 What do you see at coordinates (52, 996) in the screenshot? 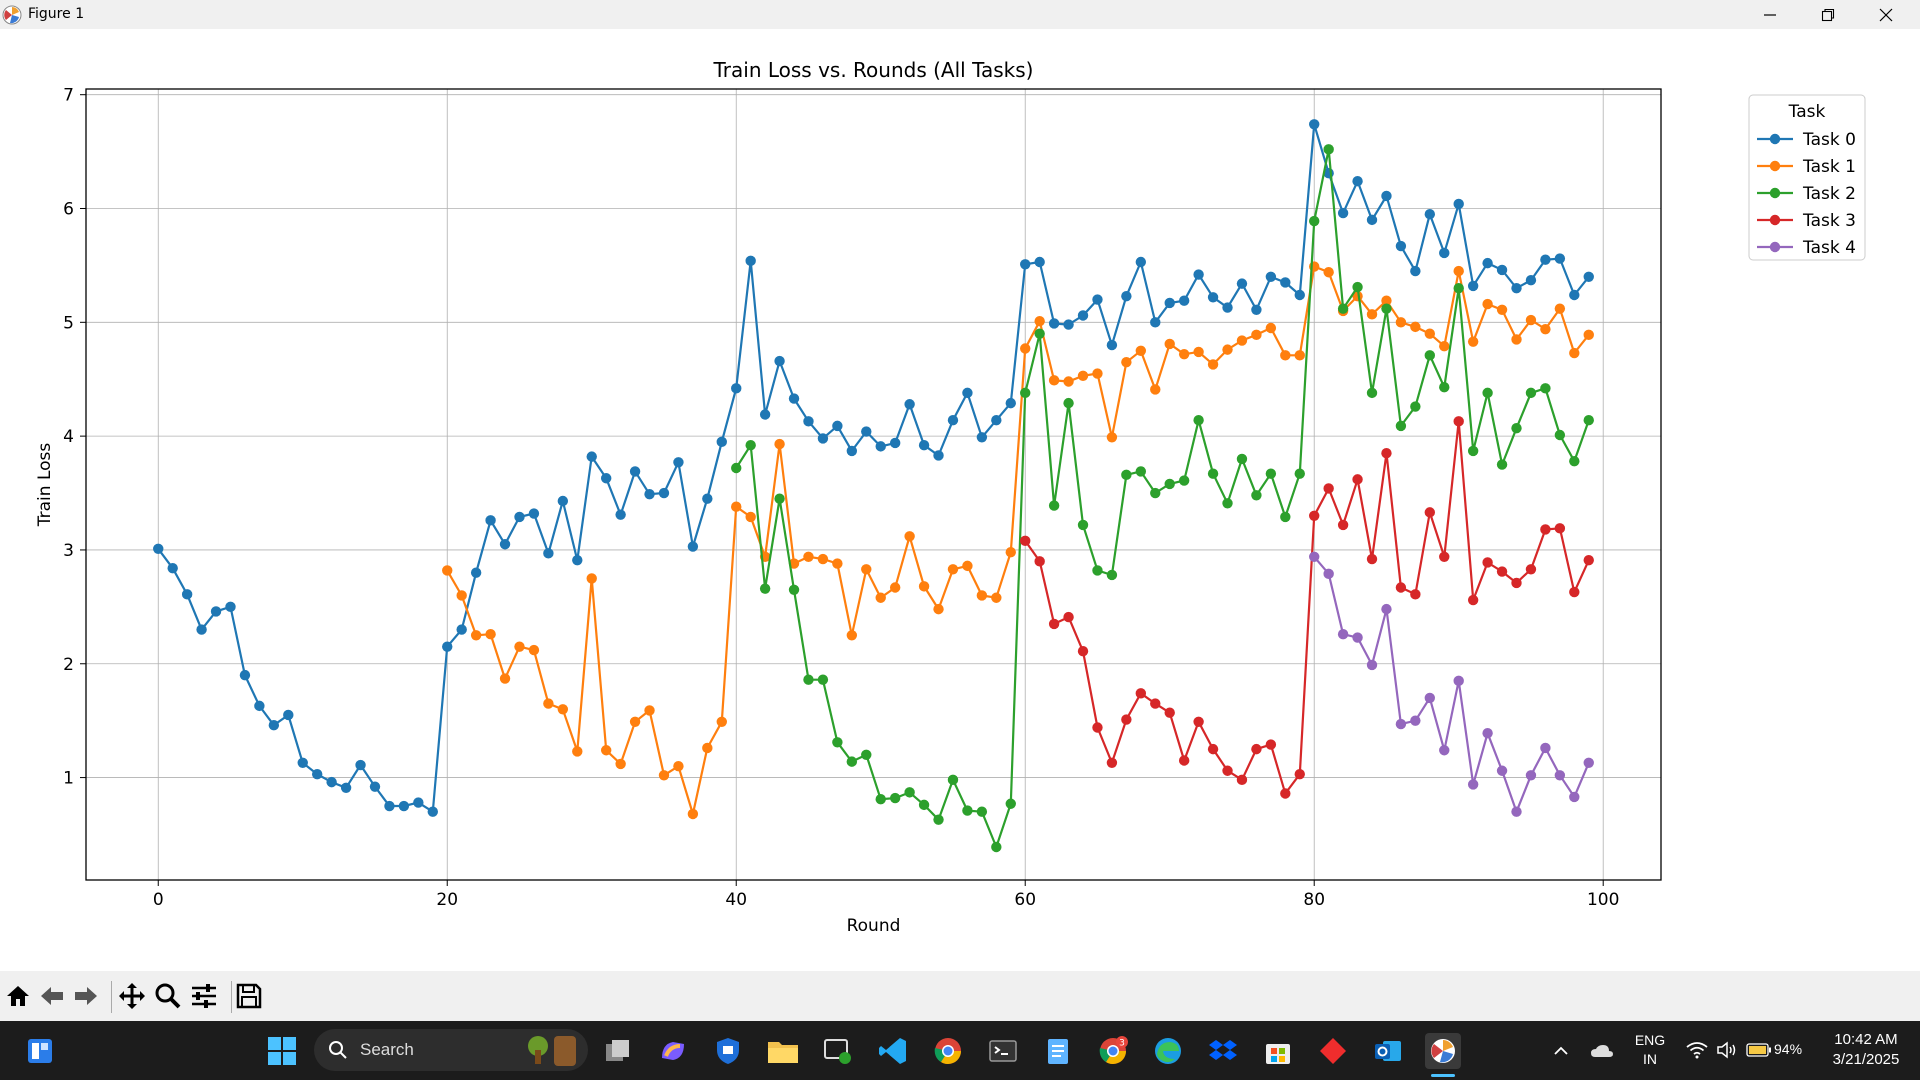
I see `back-button` at bounding box center [52, 996].